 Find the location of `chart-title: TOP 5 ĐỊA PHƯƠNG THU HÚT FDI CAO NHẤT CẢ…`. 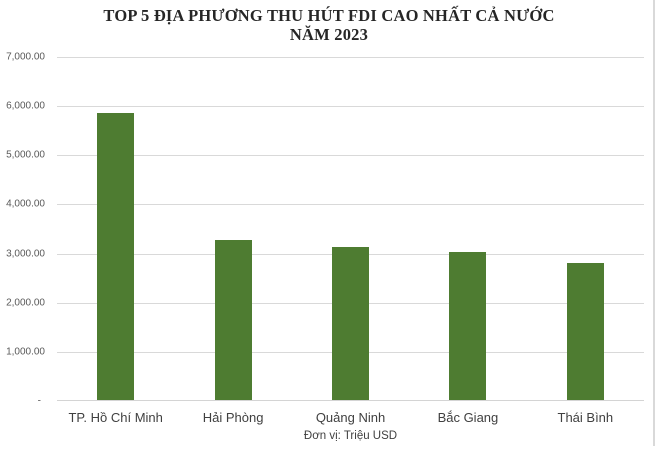

chart-title: TOP 5 ĐỊA PHƯƠNG THU HÚT FDI CAO NHẤT CẢ… is located at coordinates (329, 25).